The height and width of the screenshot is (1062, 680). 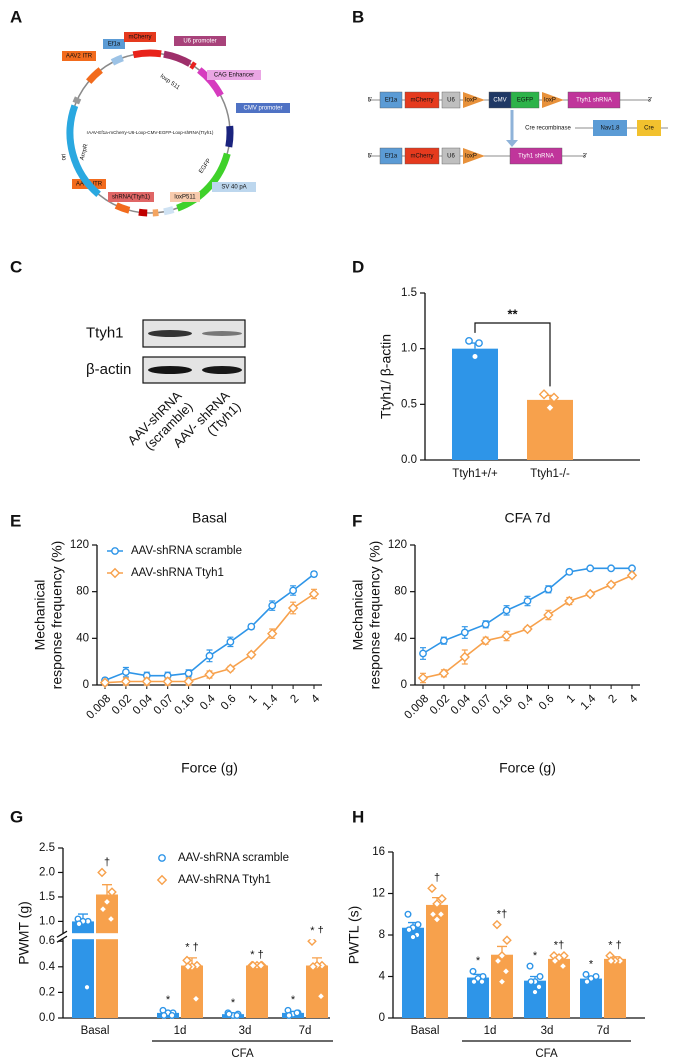 I want to click on x-axis-label: Force (g), so click(x=209, y=768).